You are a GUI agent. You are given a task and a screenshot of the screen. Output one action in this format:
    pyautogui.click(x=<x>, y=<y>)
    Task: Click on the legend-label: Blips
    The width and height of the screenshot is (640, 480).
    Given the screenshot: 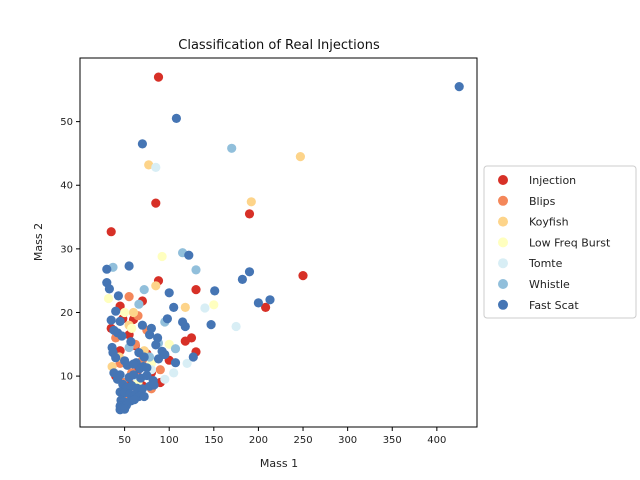 What is the action you would take?
    pyautogui.click(x=542, y=201)
    